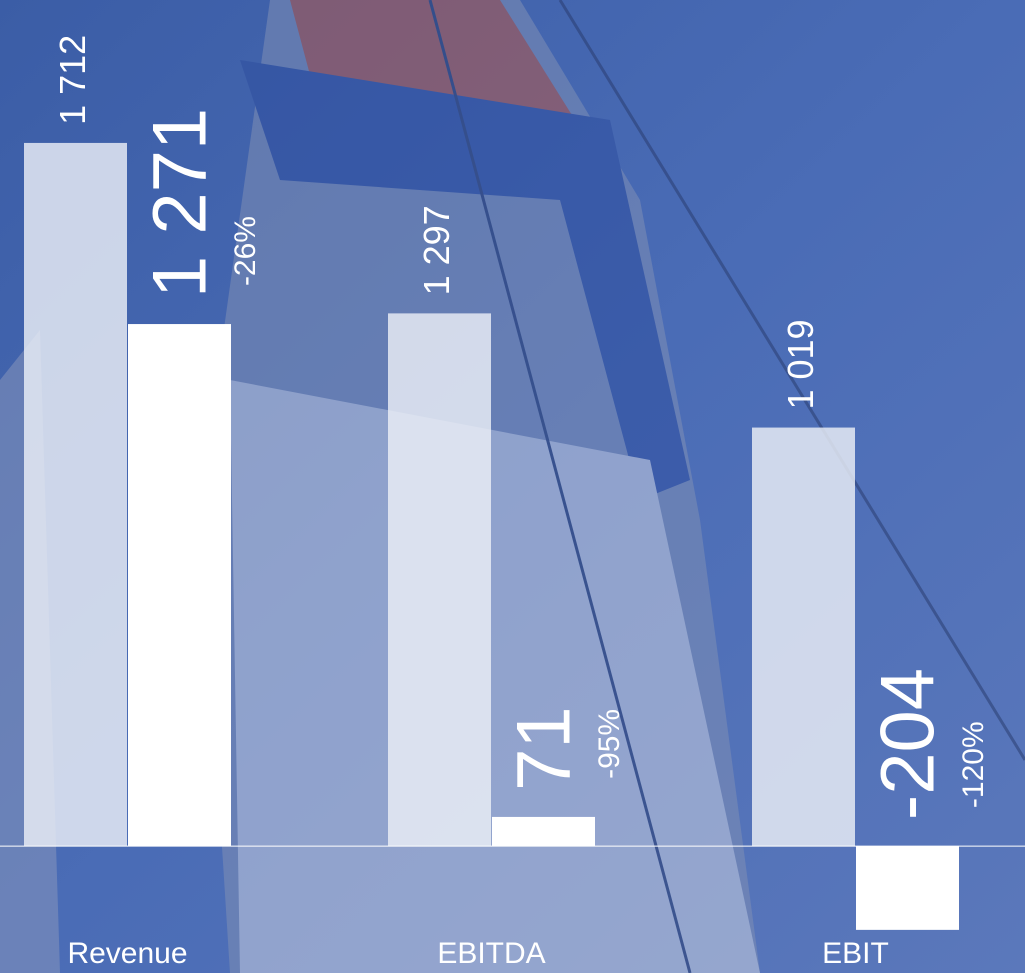 This screenshot has width=1025, height=973. I want to click on value-label: 1 271, so click(180, 203).